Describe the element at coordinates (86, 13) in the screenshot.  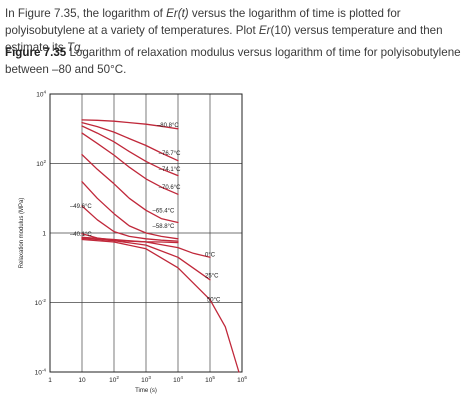
I see `intro-text-1: In Figure 7.35, the logarithm of` at that location.